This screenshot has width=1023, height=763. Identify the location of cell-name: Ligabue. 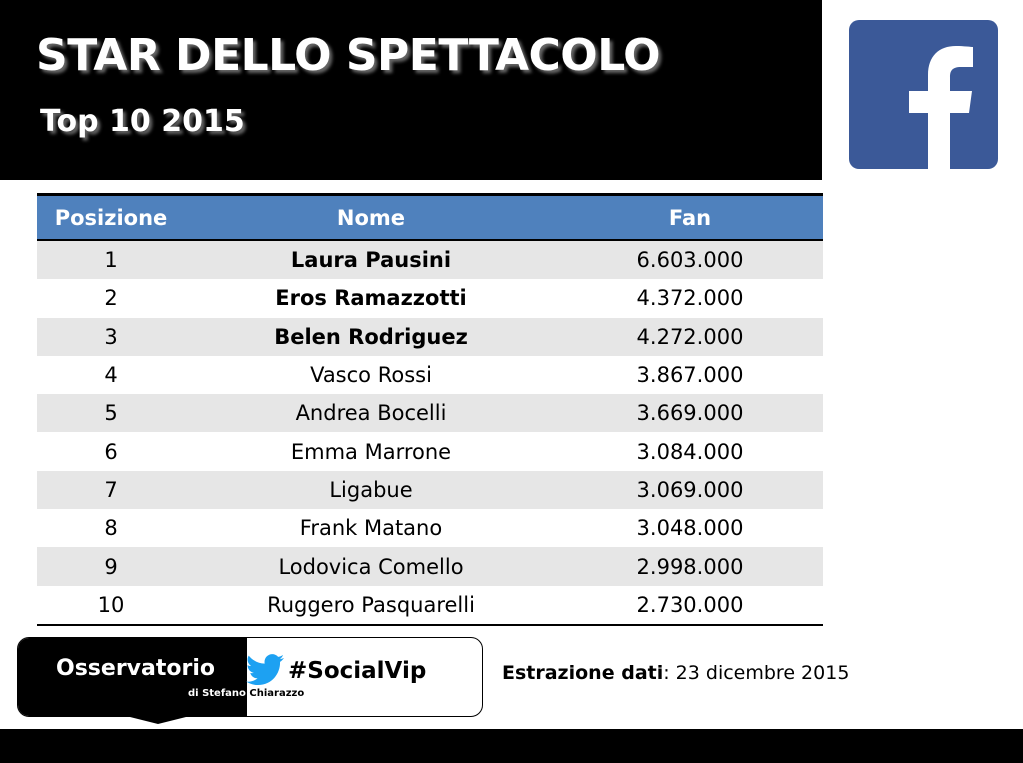
(371, 489).